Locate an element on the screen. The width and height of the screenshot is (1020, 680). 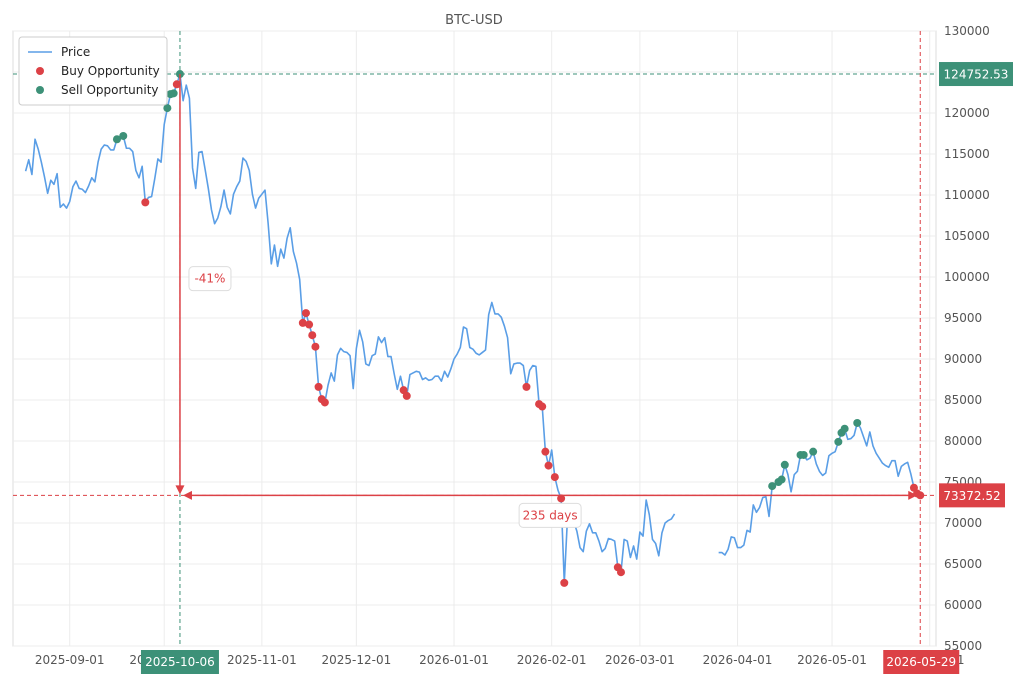
y-tick-label: 60000 is located at coordinates (963, 605).